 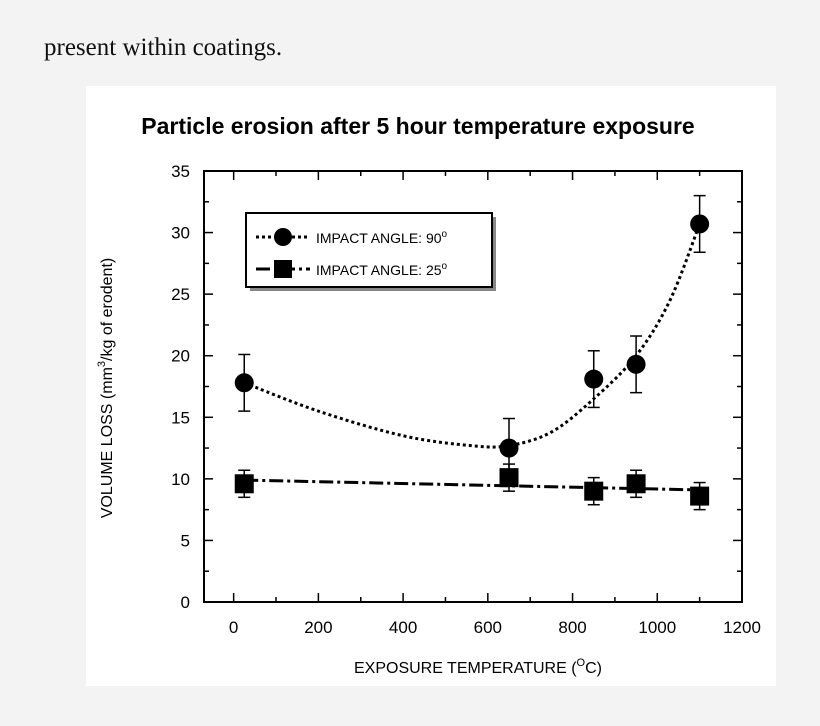 What do you see at coordinates (445, 234) in the screenshot?
I see `legend-label-90-sup: o` at bounding box center [445, 234].